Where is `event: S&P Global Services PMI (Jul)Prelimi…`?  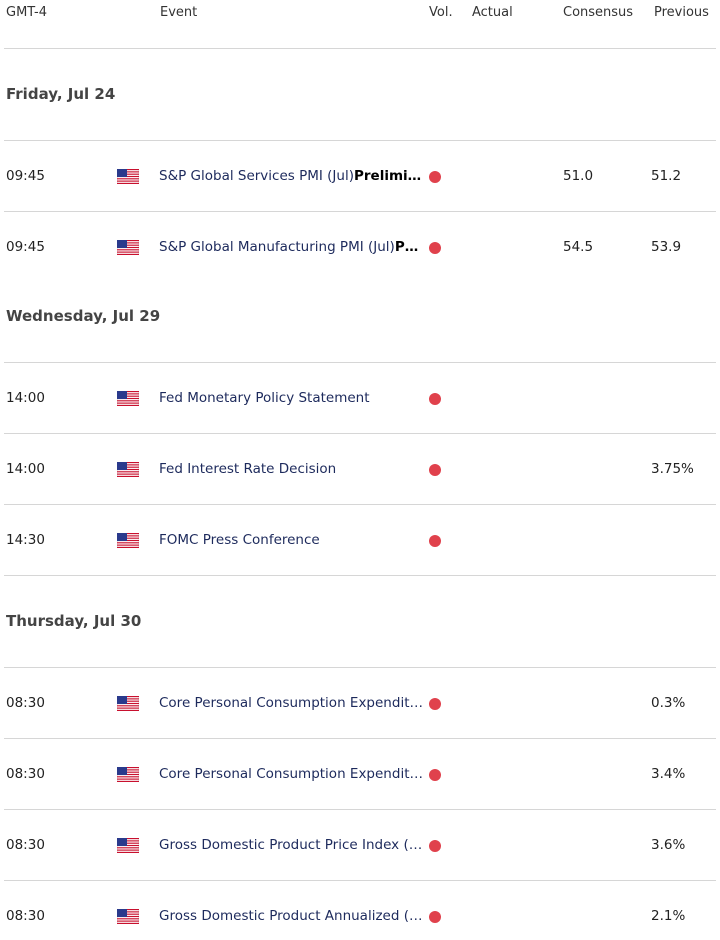
event: S&P Global Services PMI (Jul)Prelimi… is located at coordinates (291, 176).